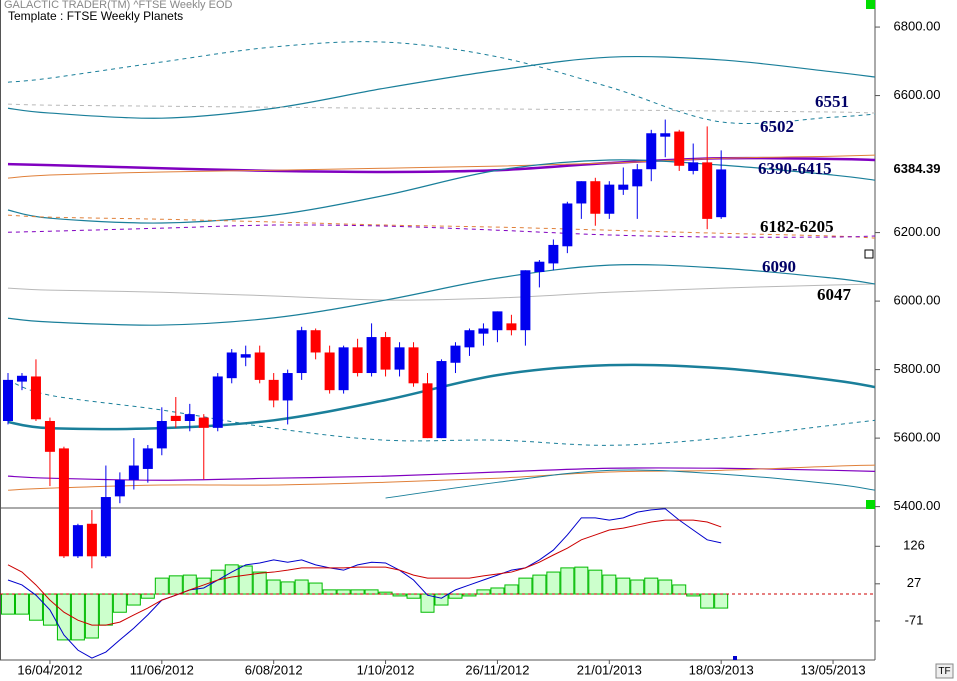 The height and width of the screenshot is (681, 957). I want to click on x-tick-label: 21/01/2013, so click(609, 669).